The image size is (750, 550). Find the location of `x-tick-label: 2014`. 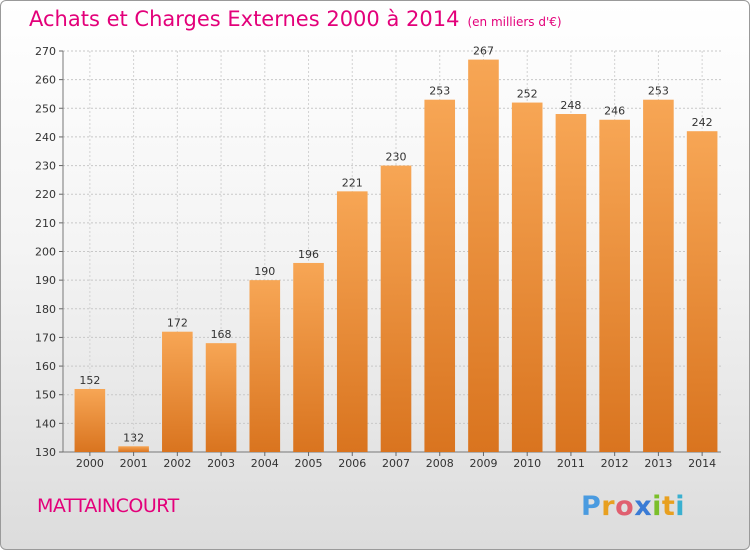

x-tick-label: 2014 is located at coordinates (702, 463).